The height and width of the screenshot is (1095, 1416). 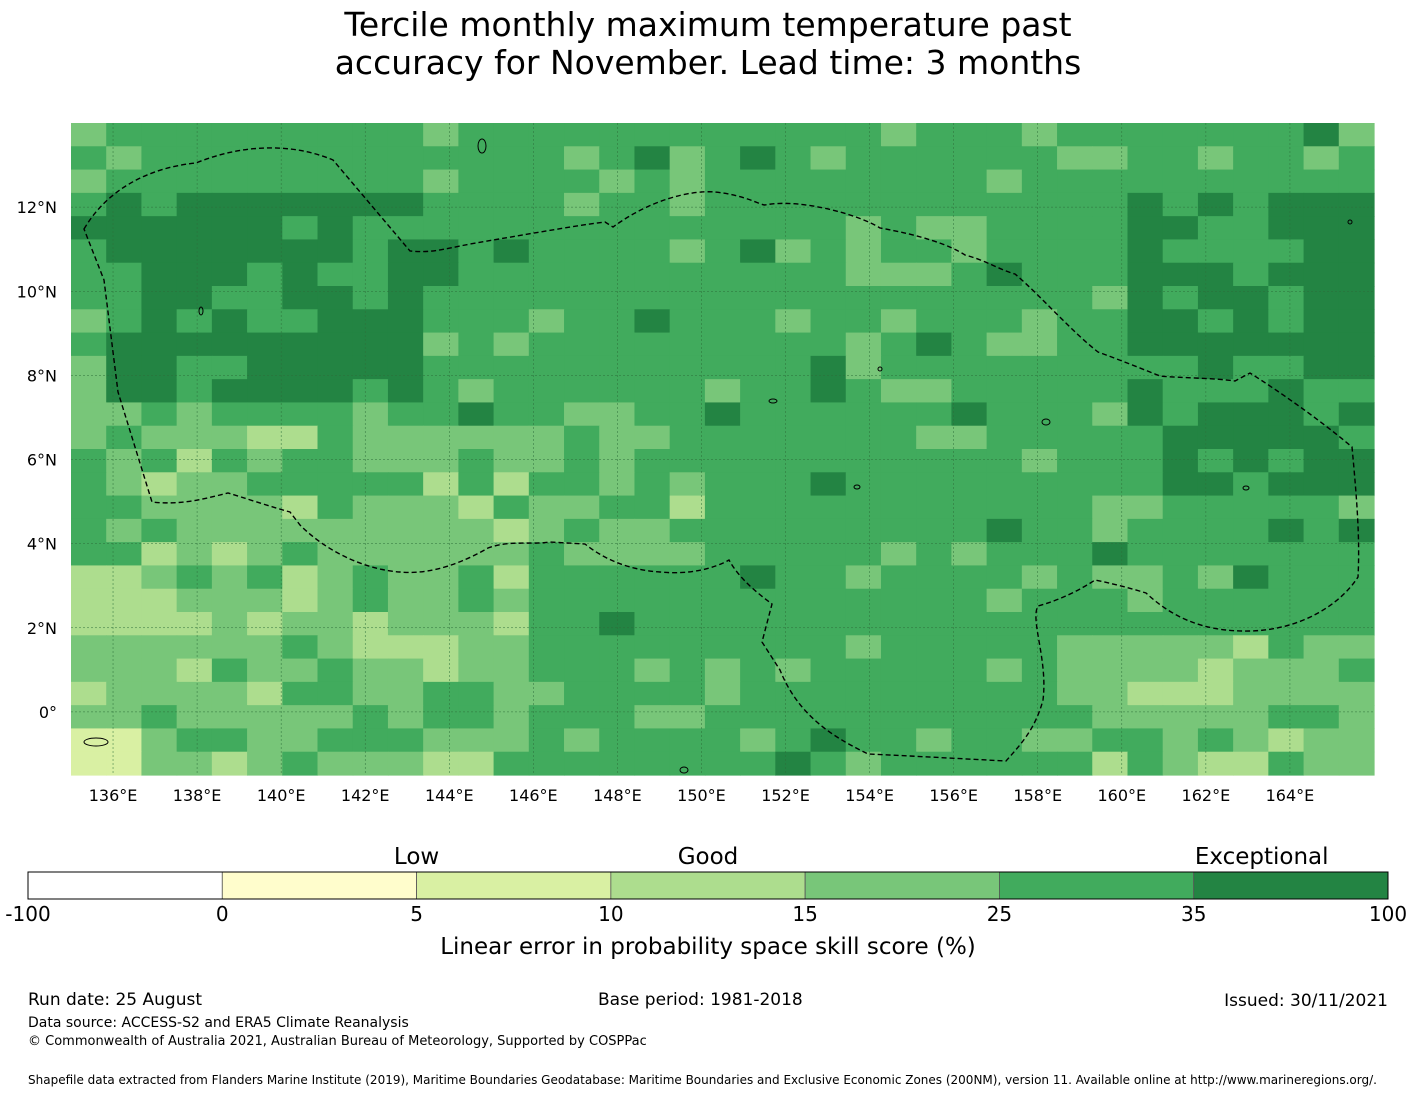 What do you see at coordinates (1193, 914) in the screenshot?
I see `colorbar-tick-label: 35` at bounding box center [1193, 914].